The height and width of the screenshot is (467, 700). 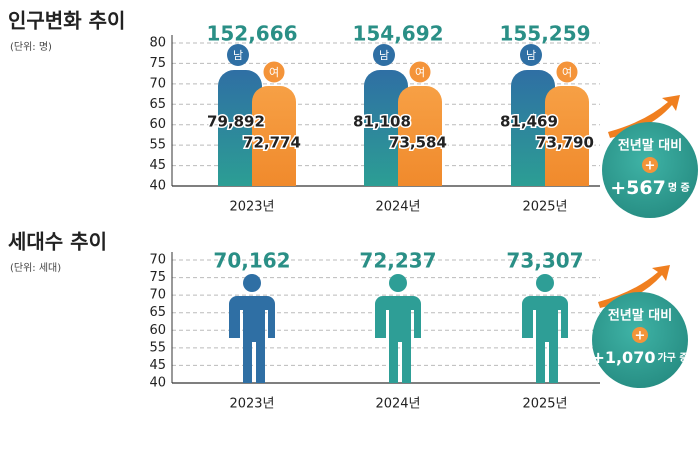 What do you see at coordinates (251, 261) in the screenshot?
I see `total-label: 70,162` at bounding box center [251, 261].